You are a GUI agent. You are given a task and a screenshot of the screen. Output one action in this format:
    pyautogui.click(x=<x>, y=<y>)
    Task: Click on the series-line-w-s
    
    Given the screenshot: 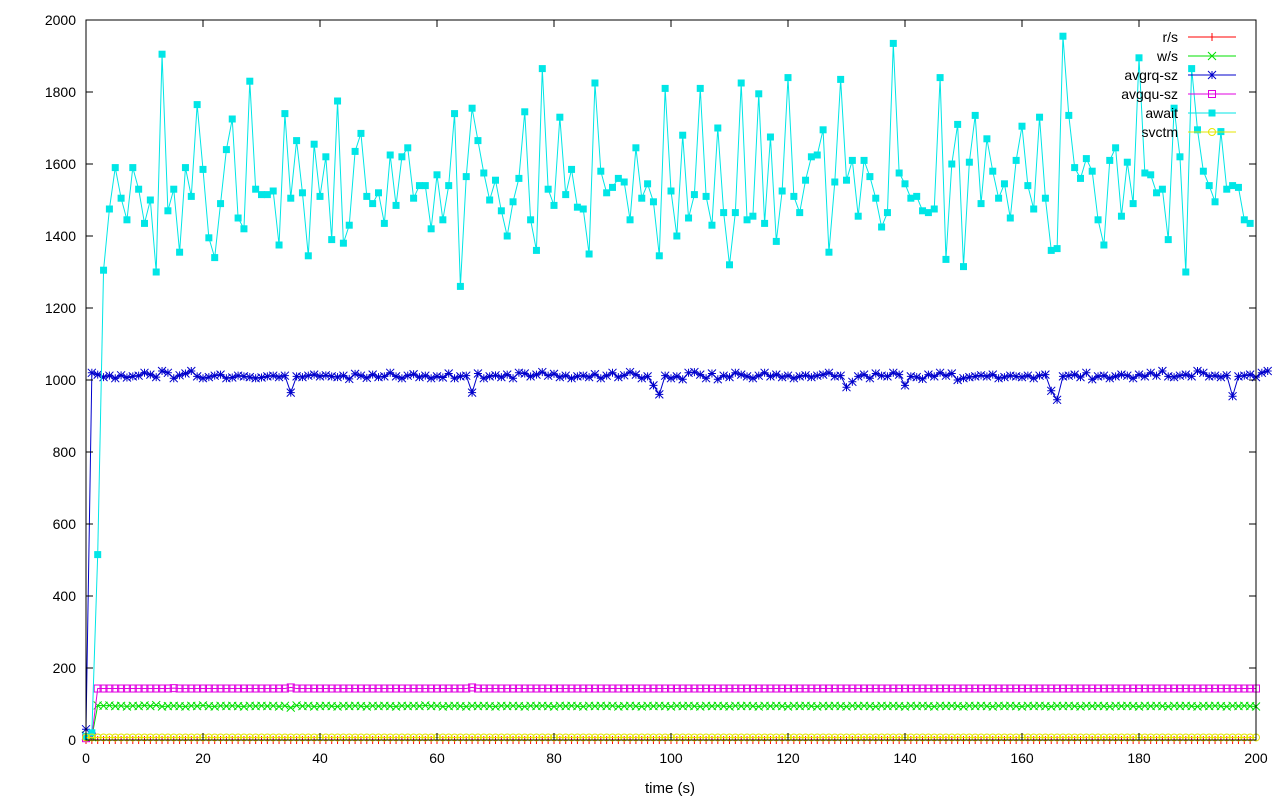 What is the action you would take?
    pyautogui.click(x=671, y=721)
    